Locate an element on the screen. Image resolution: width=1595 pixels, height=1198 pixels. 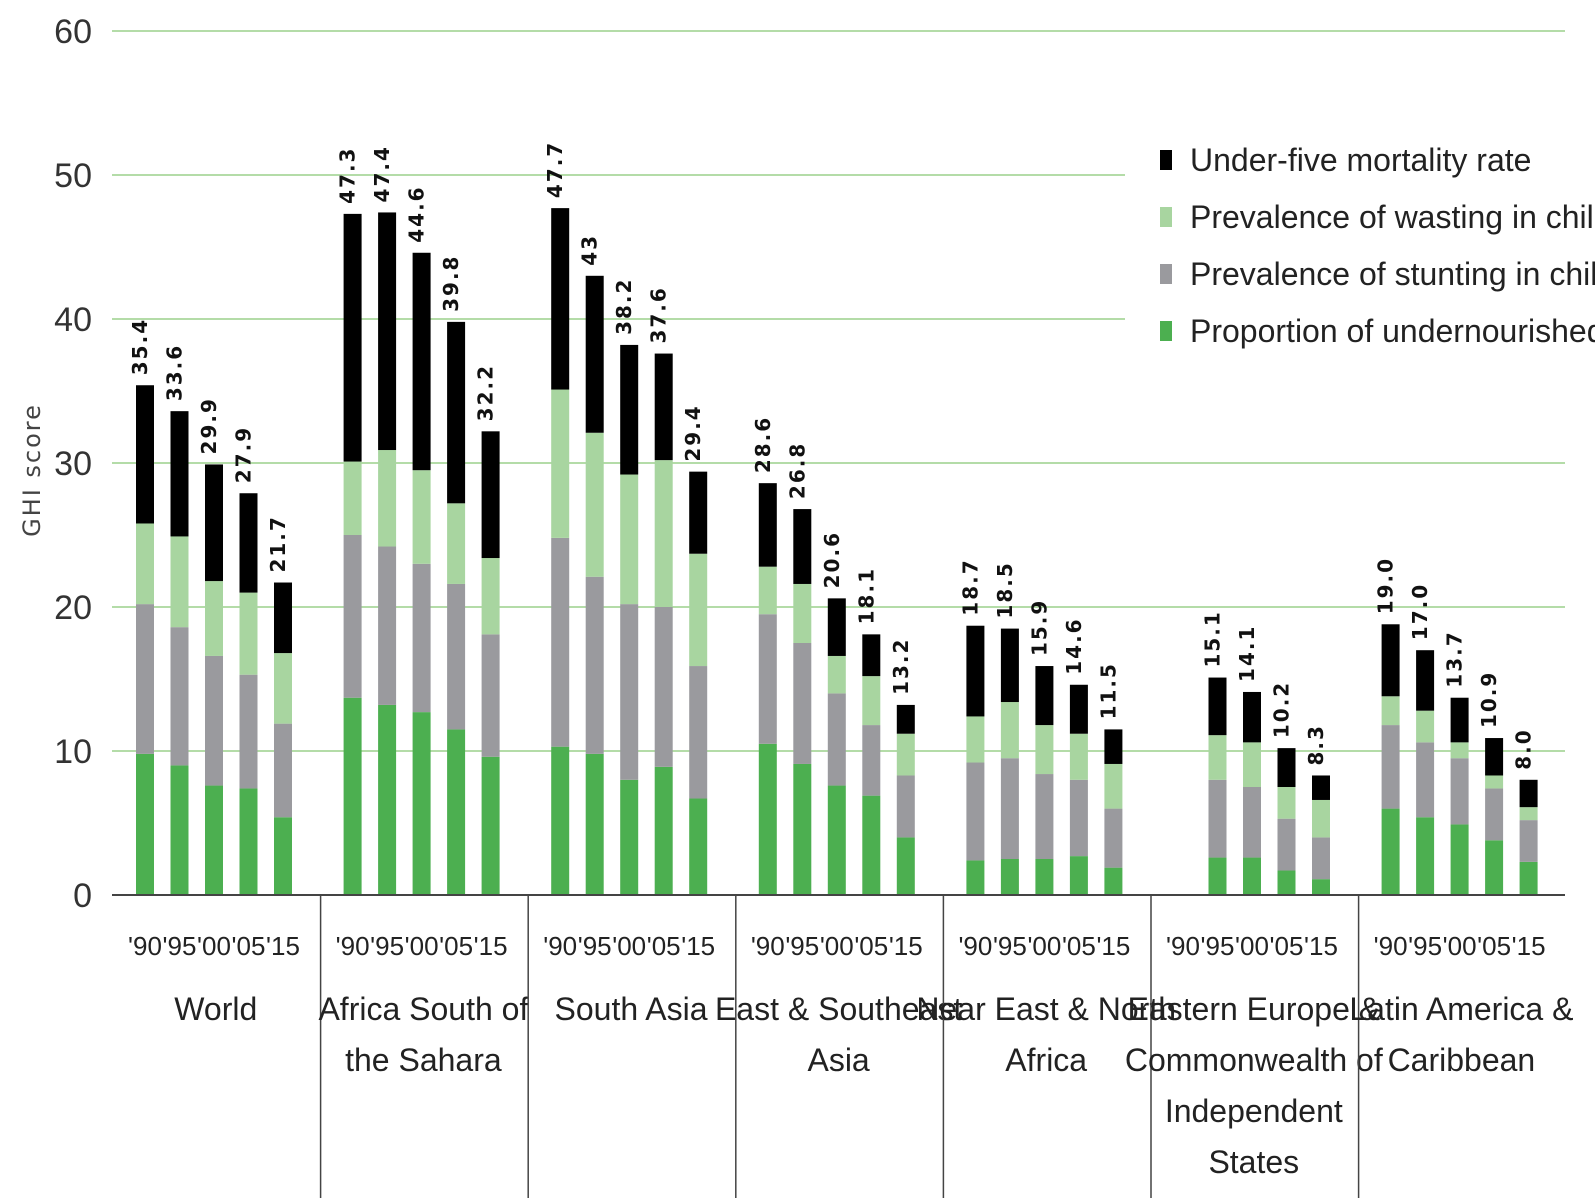
legend-label-stunting: Prevalence of stunting in children is located at coordinates (1392, 274).